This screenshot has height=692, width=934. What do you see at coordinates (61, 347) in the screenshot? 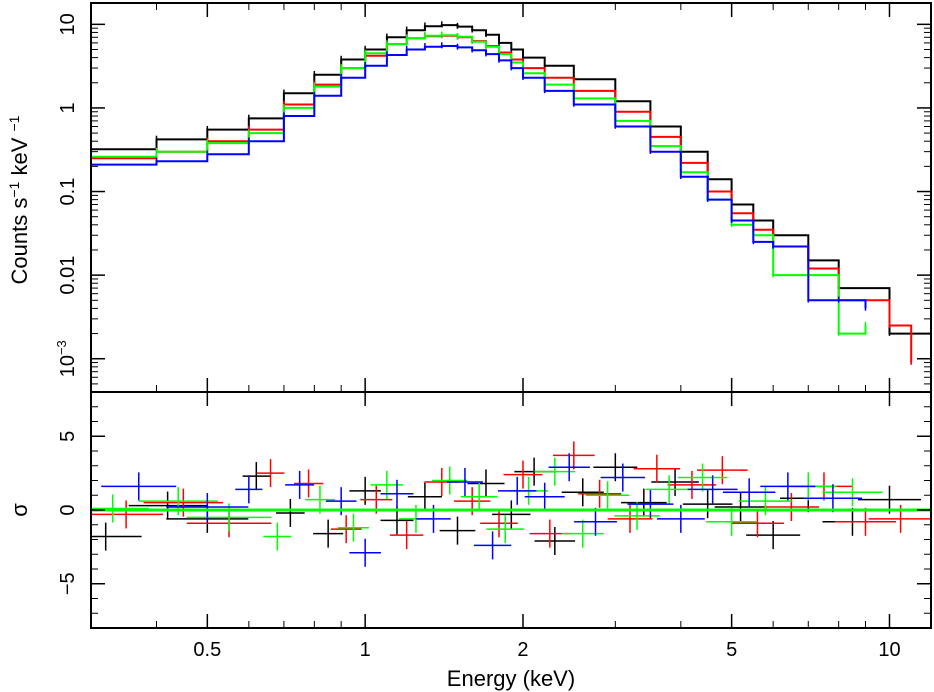
I see `y-tick-label-sup: −3` at bounding box center [61, 347].